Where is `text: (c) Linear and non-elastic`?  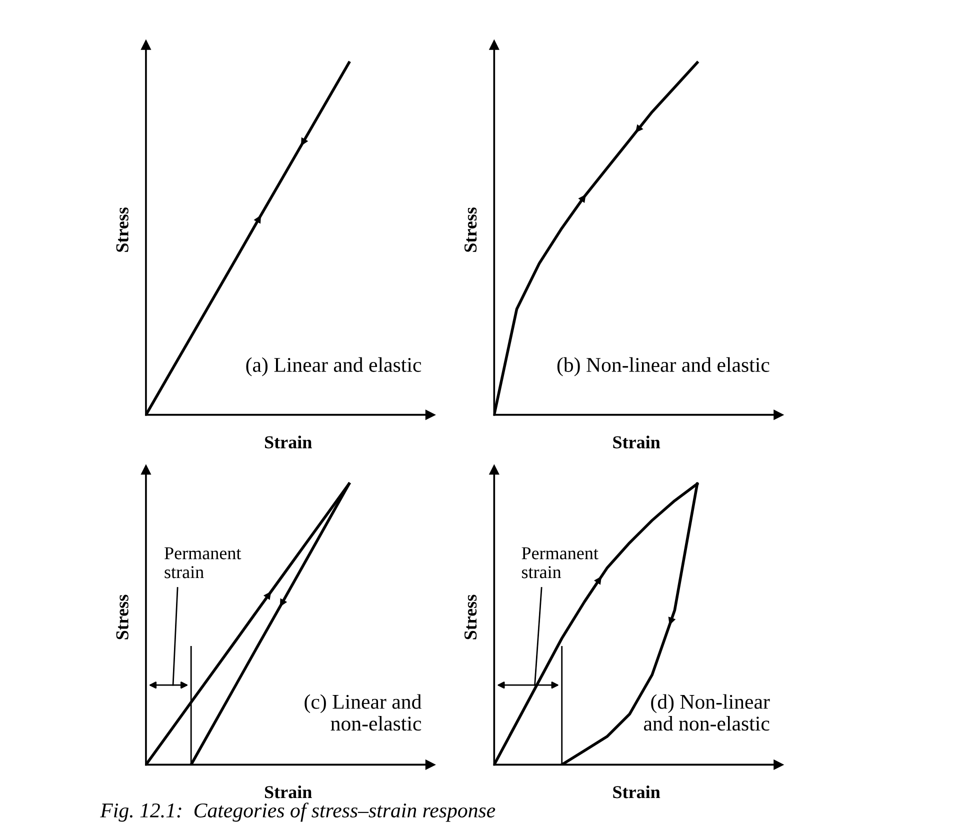
text: (c) Linear and non-elastic is located at coordinates (363, 712).